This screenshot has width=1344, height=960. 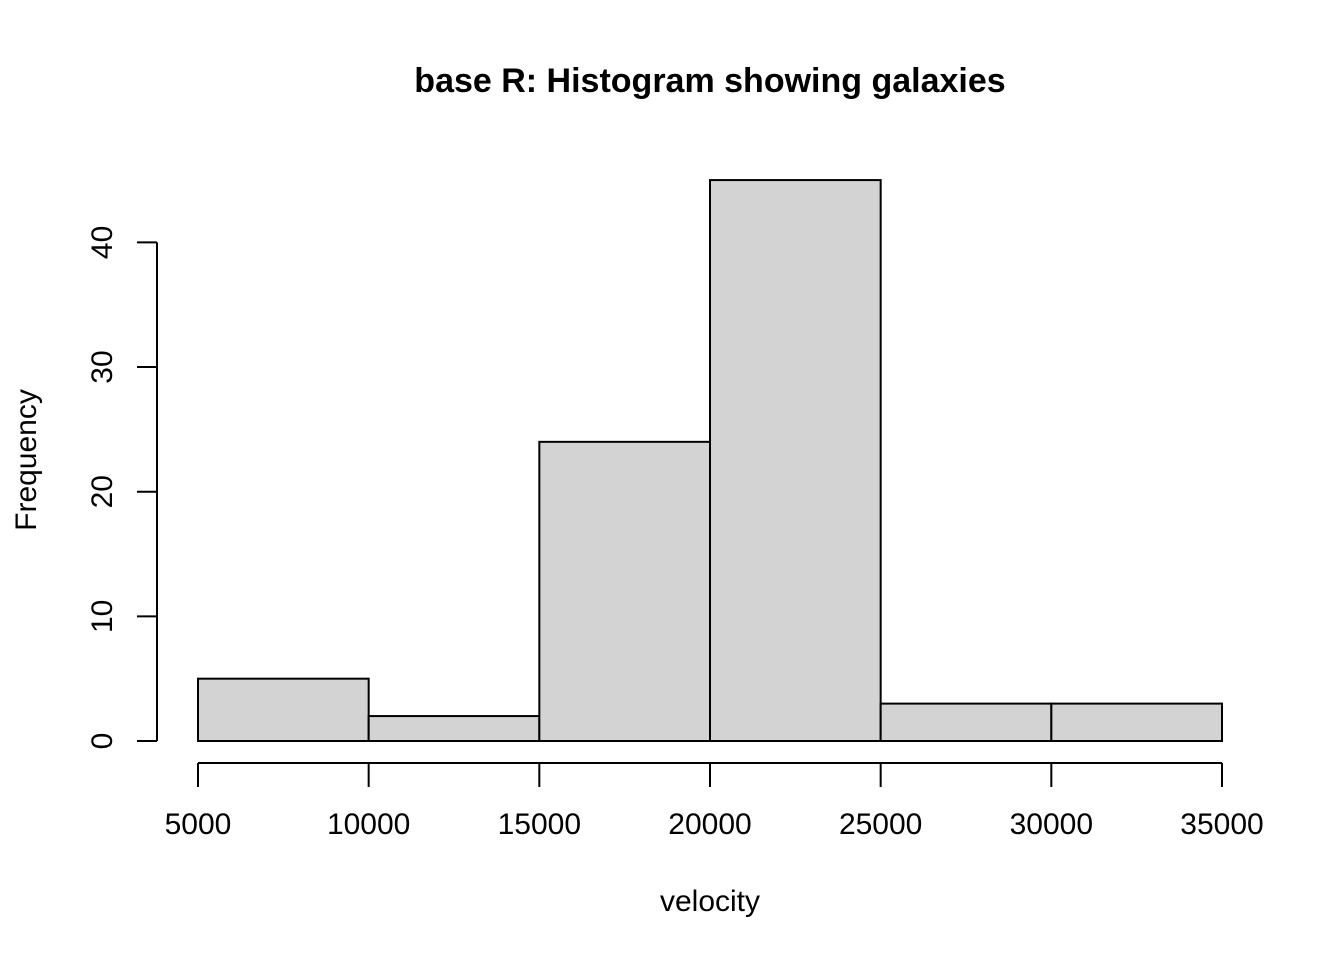 I want to click on x-tick-label: 25000, so click(x=880, y=824).